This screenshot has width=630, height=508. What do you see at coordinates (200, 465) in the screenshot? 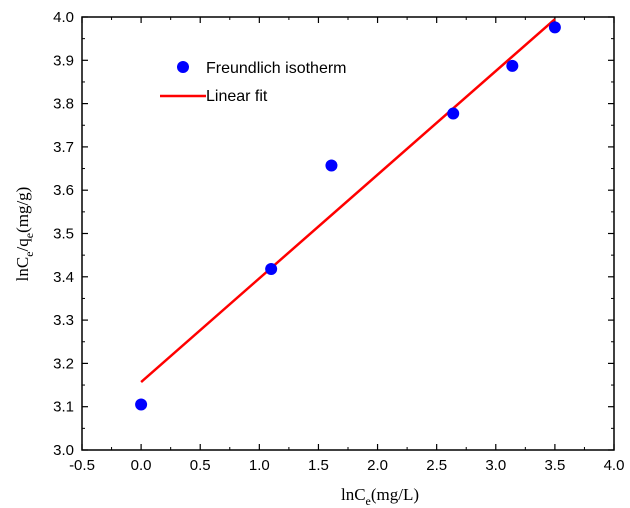
I see `x-tick-label: 0.5` at bounding box center [200, 465].